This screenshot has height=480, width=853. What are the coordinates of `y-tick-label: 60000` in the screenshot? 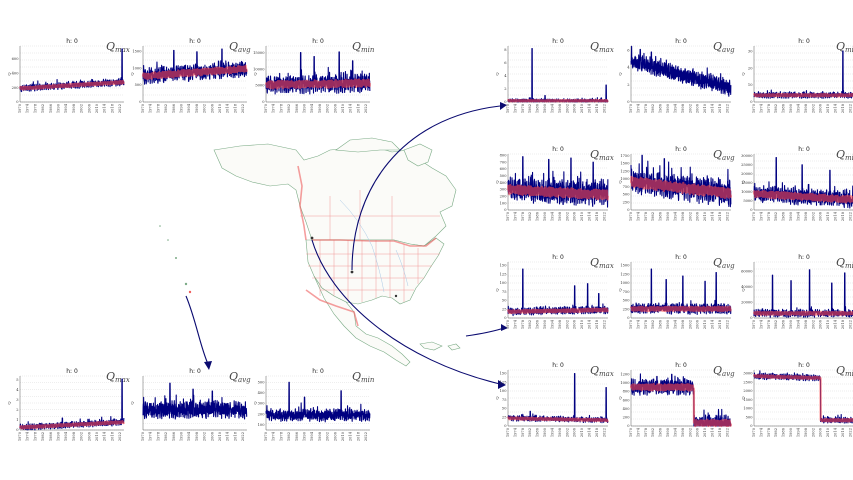 It's located at (747, 272).